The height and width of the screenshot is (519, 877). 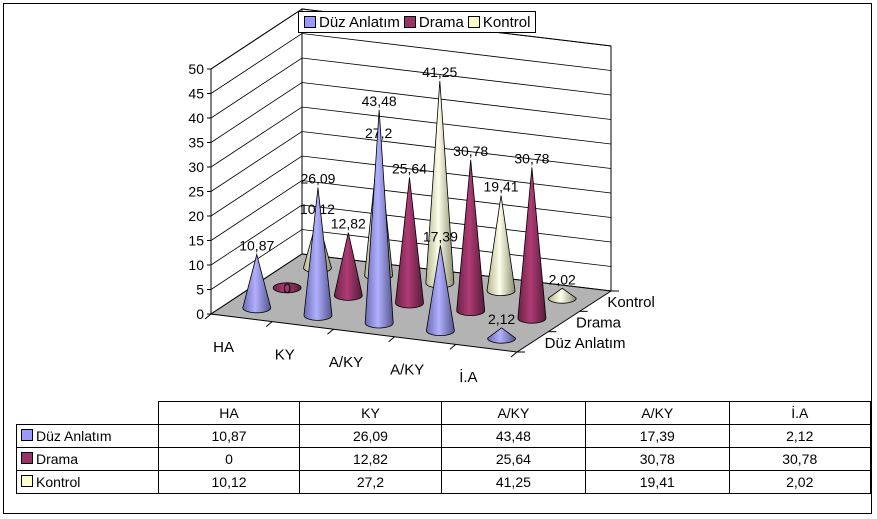 I want to click on data-table-row: Düz Anlatım 10,87 26,09 43,48 17,39 2,12, so click(x=443, y=436).